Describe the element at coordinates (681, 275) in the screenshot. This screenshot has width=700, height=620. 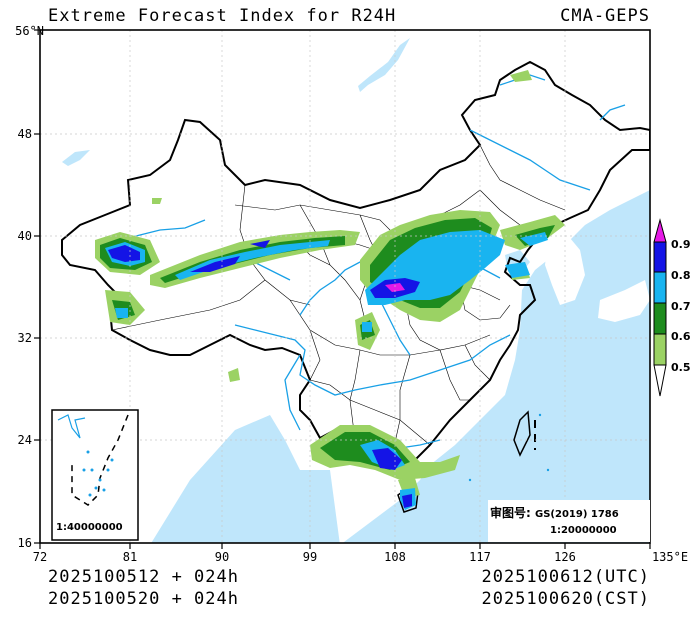
I see `legend-label: 0.8` at that location.